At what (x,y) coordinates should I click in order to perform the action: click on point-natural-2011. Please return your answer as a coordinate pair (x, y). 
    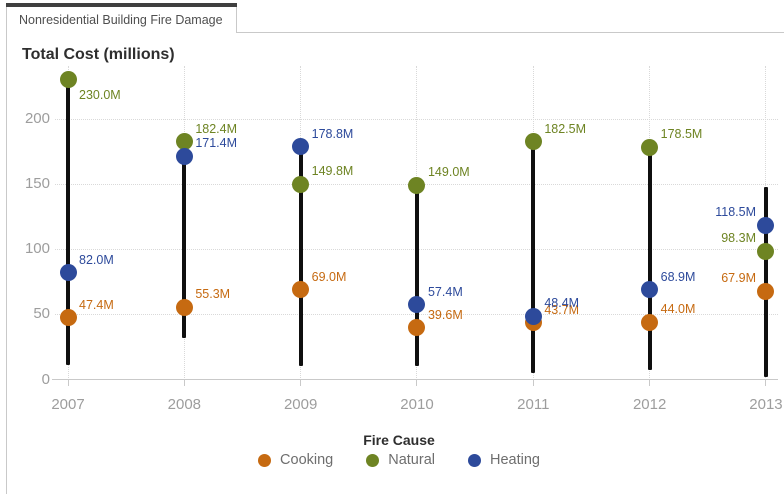
    Looking at the image, I should click on (533, 142).